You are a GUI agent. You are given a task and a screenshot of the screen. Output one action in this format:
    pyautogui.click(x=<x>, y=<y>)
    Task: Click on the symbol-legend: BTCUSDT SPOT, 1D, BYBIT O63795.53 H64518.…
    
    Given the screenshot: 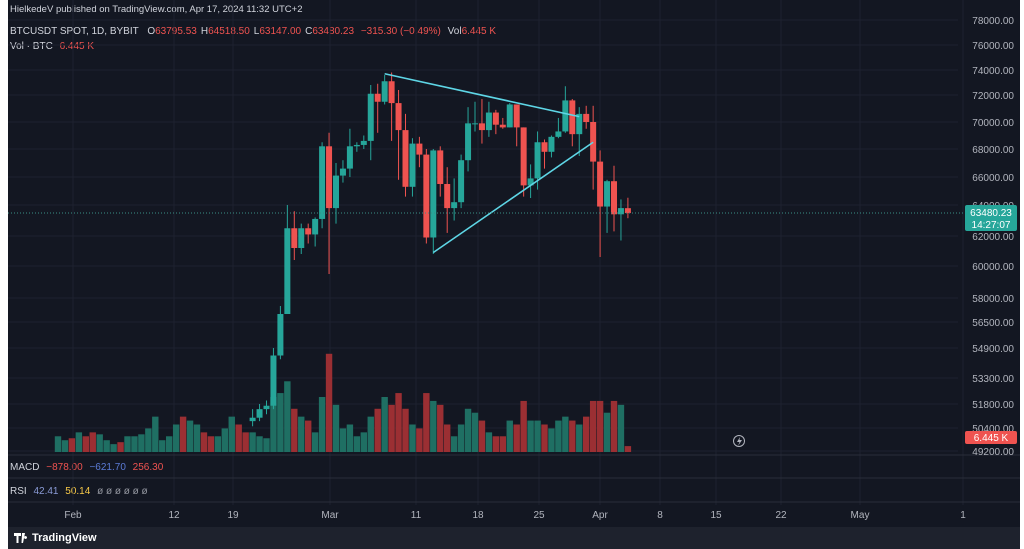 What is the action you would take?
    pyautogui.click(x=253, y=31)
    